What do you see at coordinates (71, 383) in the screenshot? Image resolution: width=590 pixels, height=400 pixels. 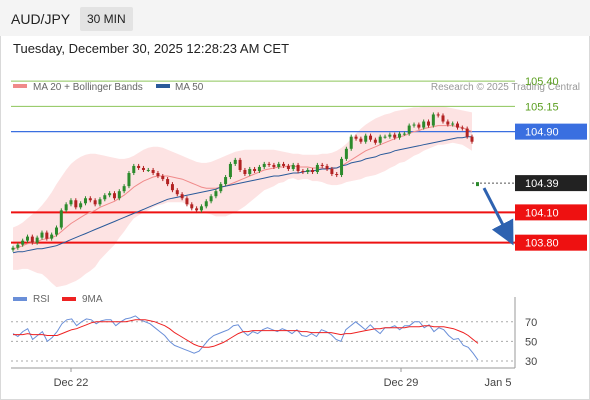 I see `x-tick-label: Dec 22` at bounding box center [71, 383].